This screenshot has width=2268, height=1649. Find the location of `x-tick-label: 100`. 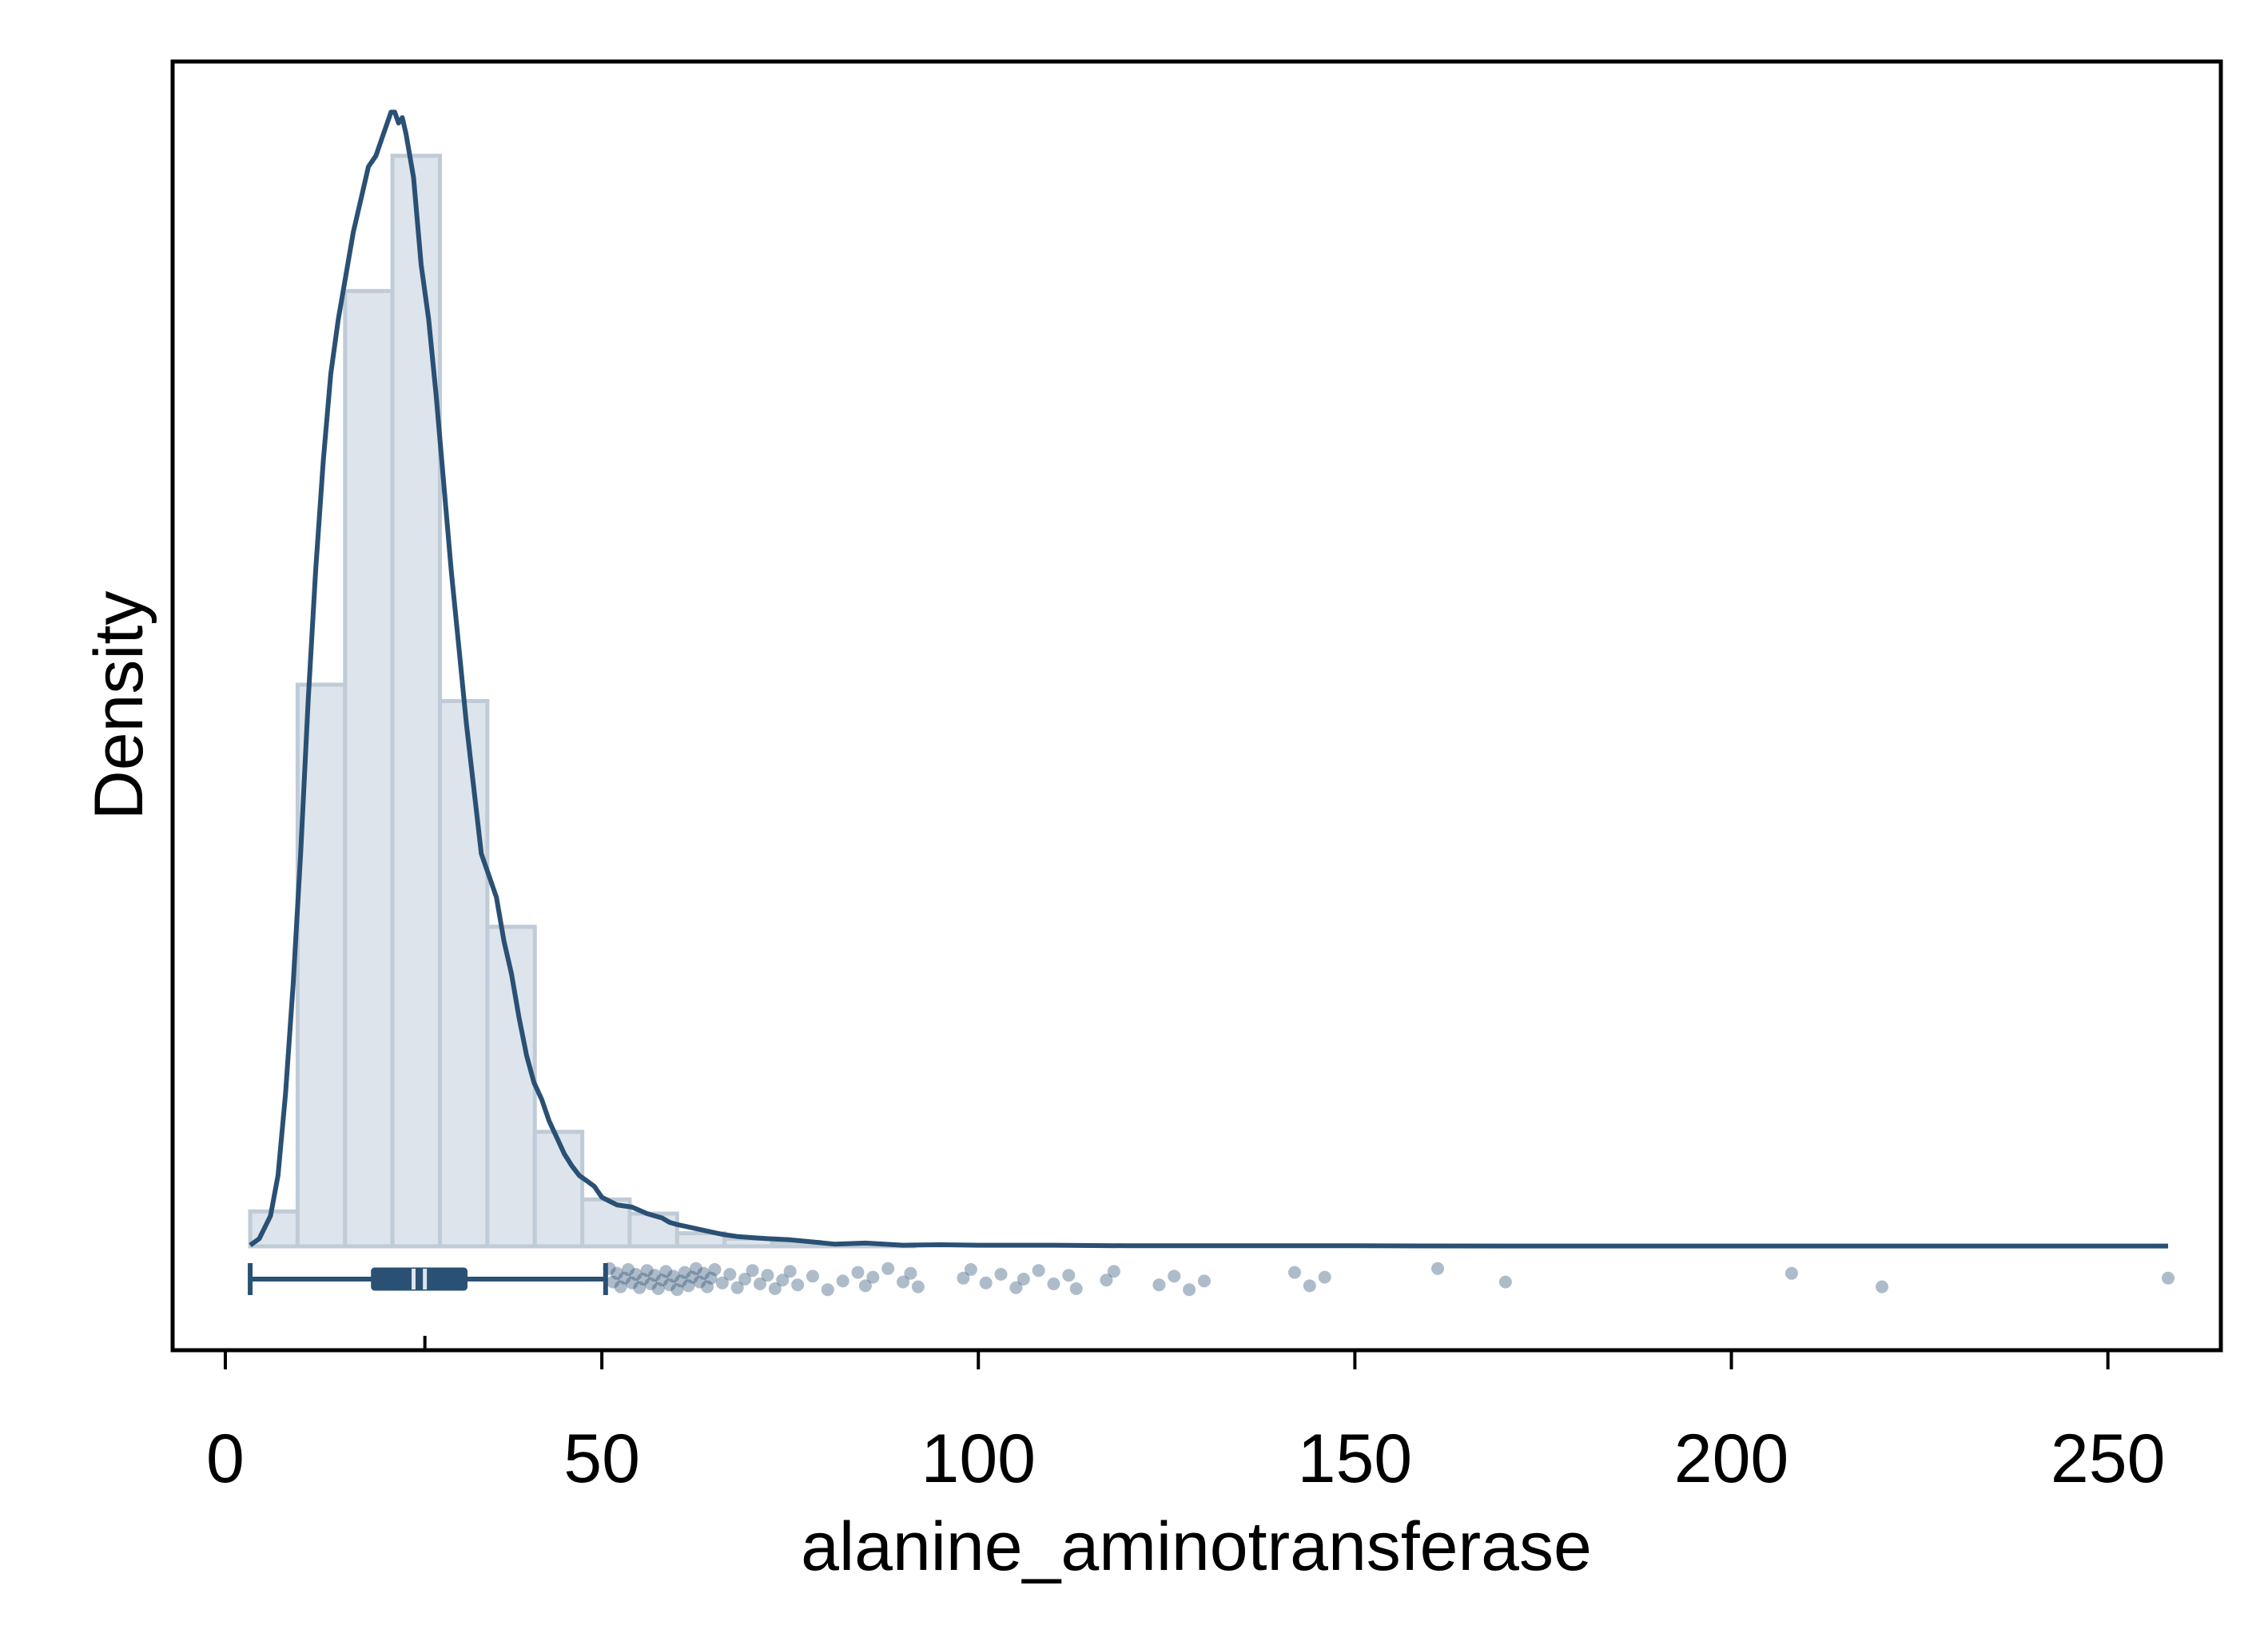

x-tick-label: 100 is located at coordinates (978, 1459).